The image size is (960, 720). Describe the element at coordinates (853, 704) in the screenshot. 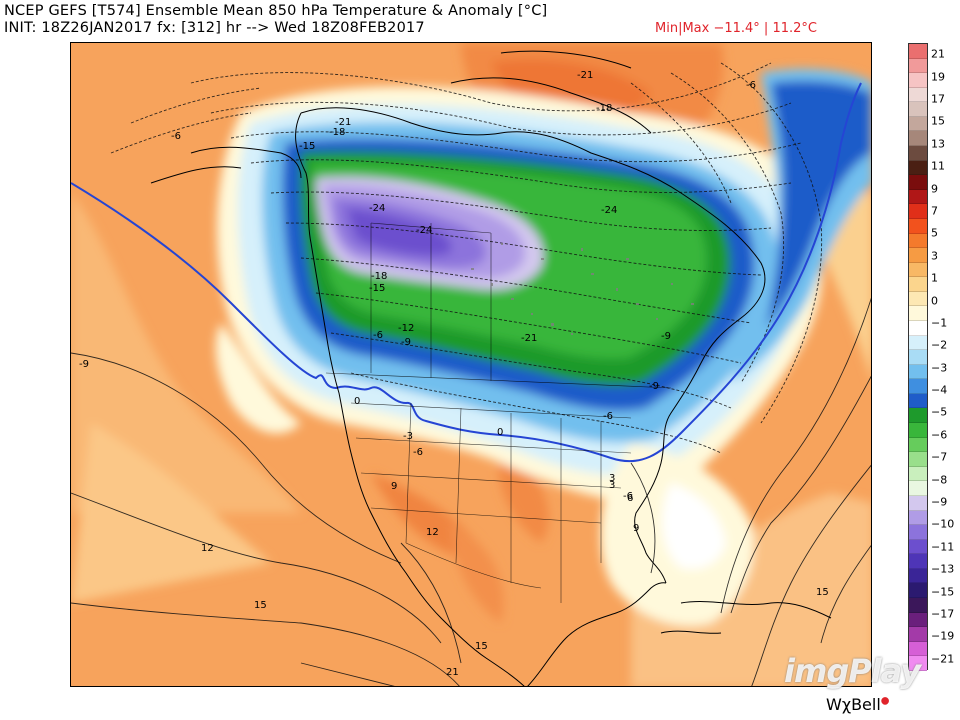

I see `brand-text: WχBell` at that location.